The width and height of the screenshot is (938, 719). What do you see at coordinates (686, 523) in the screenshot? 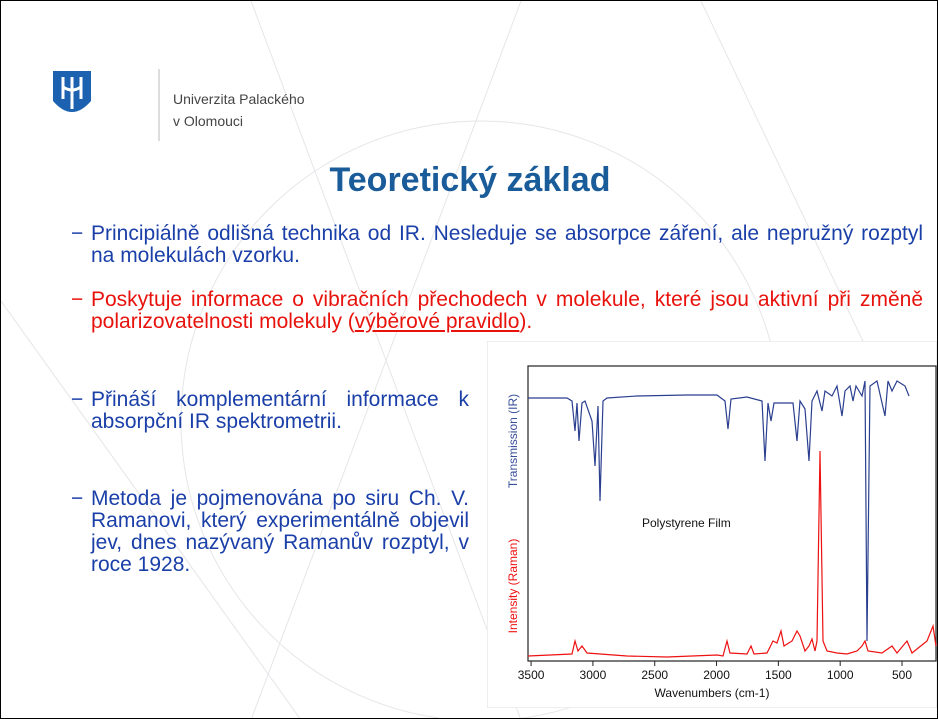
I see `annotation: Polystyrene Film` at bounding box center [686, 523].